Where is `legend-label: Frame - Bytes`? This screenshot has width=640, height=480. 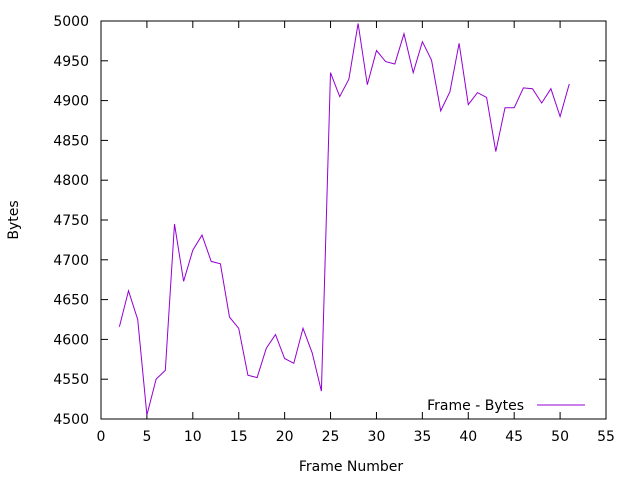 legend-label: Frame - Bytes is located at coordinates (475, 406).